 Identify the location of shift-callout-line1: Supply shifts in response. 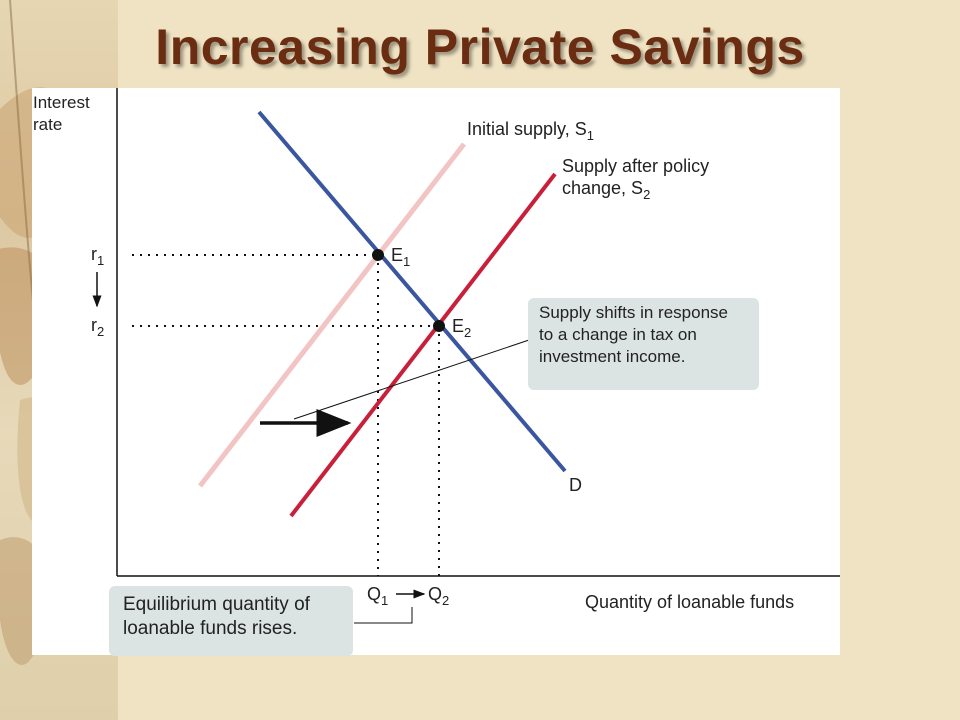
(633, 312).